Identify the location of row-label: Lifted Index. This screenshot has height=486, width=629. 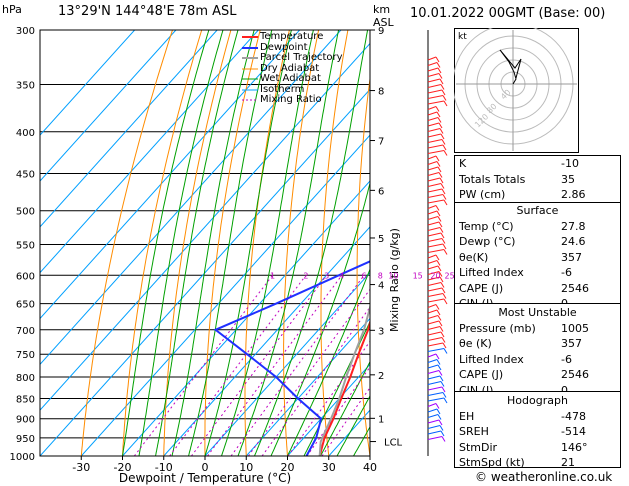
(491, 359).